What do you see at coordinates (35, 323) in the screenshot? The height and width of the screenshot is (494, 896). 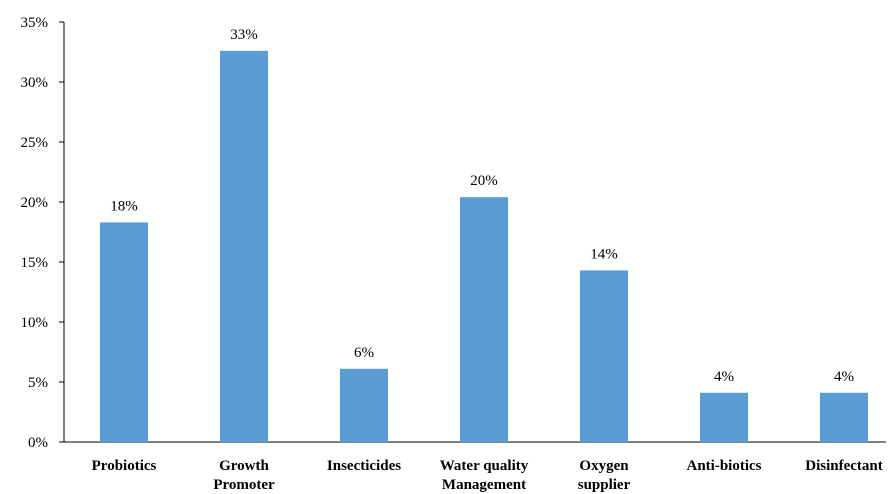 I see `y-tick-label: 10%` at bounding box center [35, 323].